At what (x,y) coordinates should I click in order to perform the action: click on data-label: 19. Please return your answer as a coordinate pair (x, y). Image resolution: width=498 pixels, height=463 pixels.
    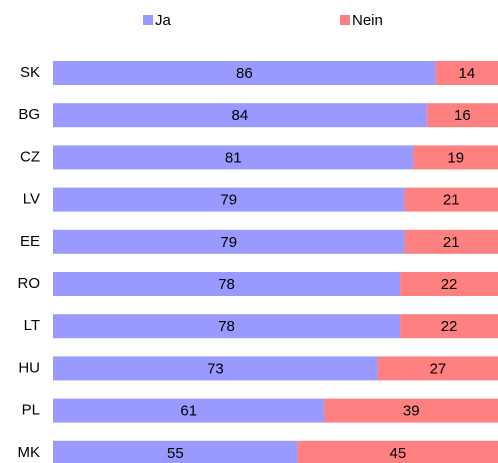
    Looking at the image, I should click on (455, 157).